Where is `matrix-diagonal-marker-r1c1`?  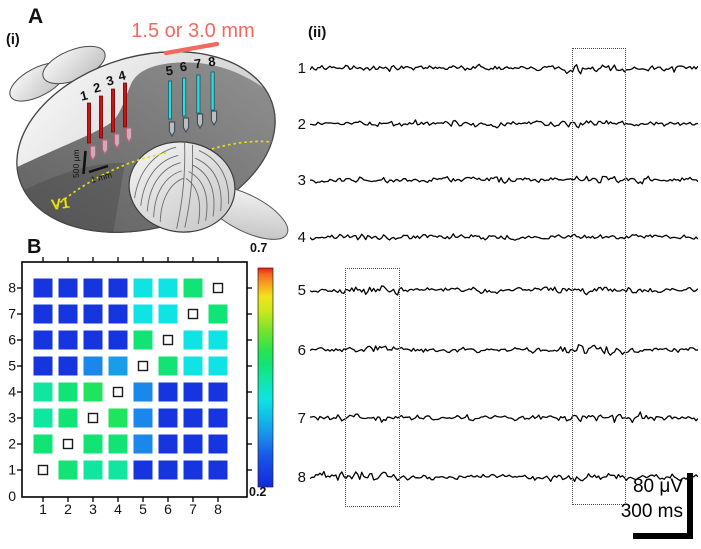
matrix-diagonal-marker-r1c1 is located at coordinates (43, 470).